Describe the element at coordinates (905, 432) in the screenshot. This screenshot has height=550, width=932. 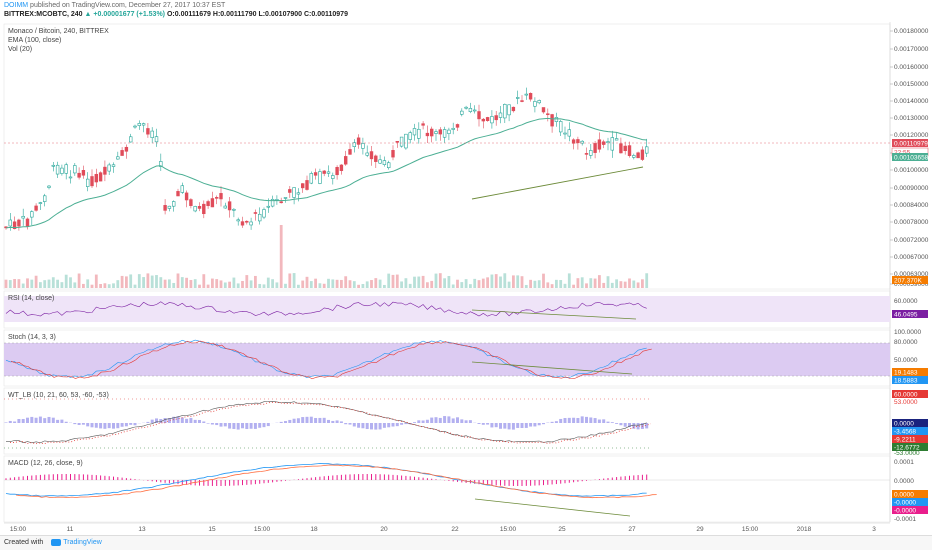
I see `wt-v1: -3.4568` at that location.